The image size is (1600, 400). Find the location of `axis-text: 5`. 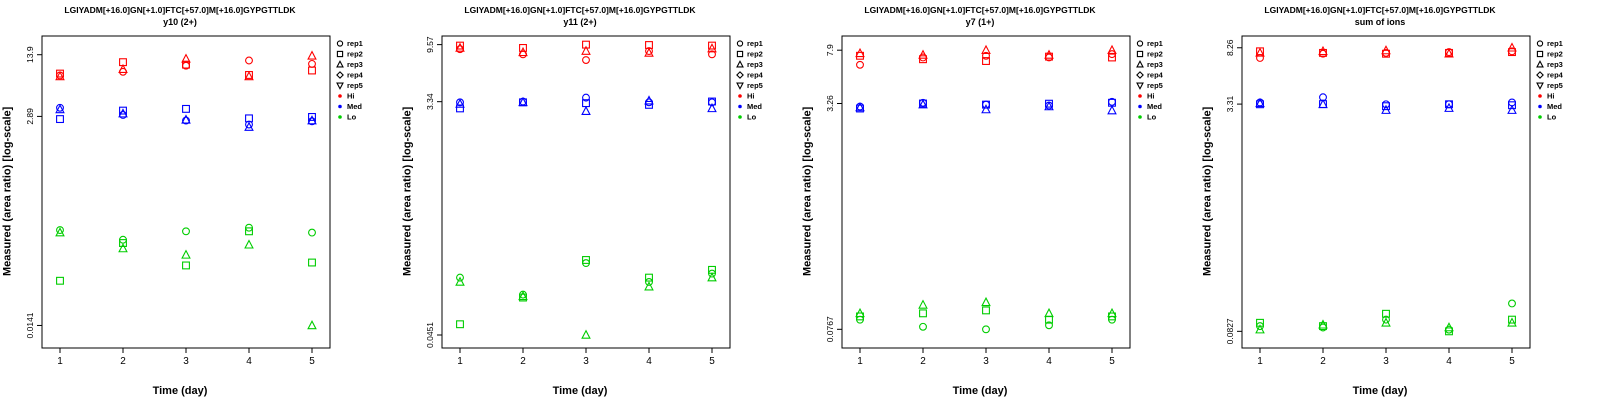

axis-text: 5 is located at coordinates (1112, 361).